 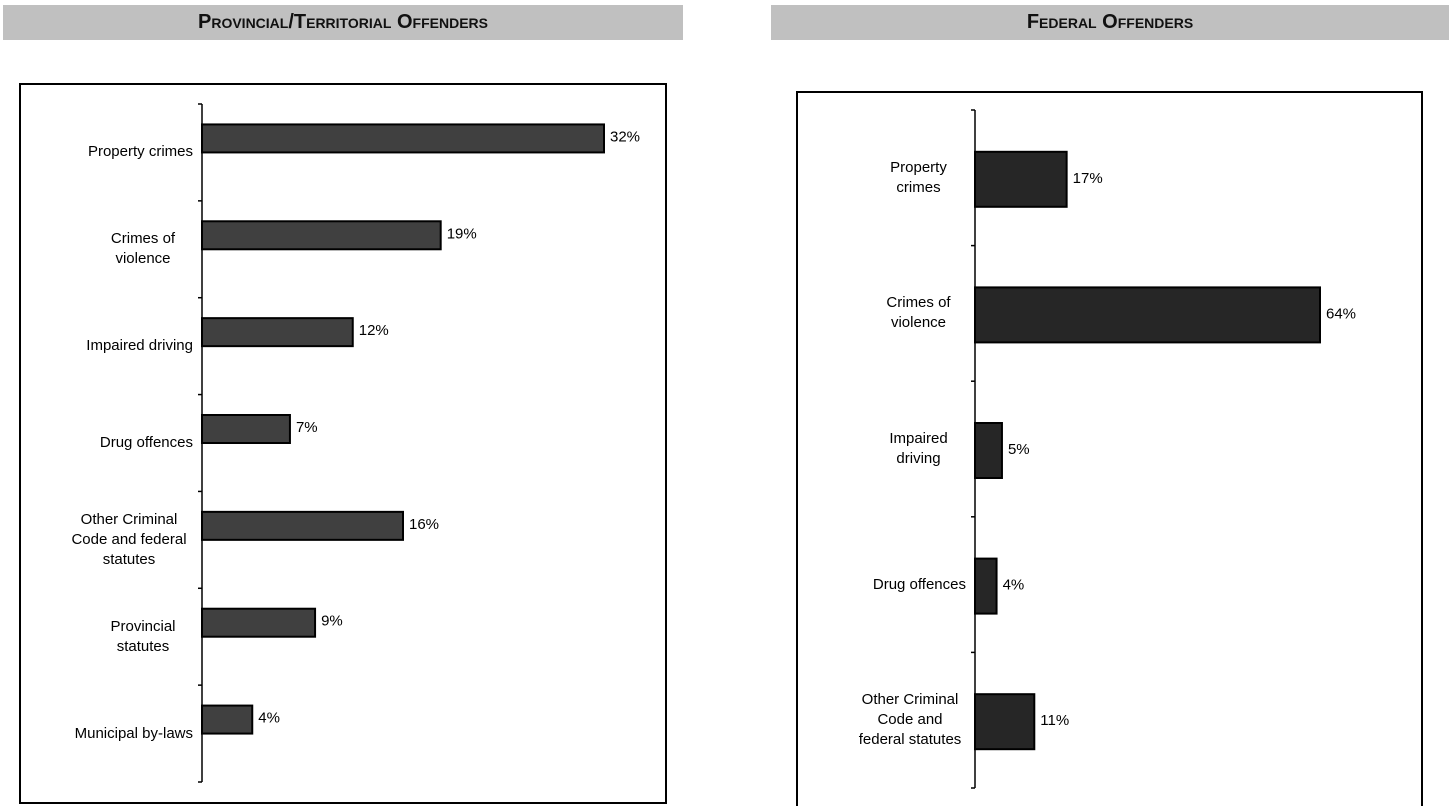 What do you see at coordinates (143, 636) in the screenshot?
I see `category-label: Provincial statutes` at bounding box center [143, 636].